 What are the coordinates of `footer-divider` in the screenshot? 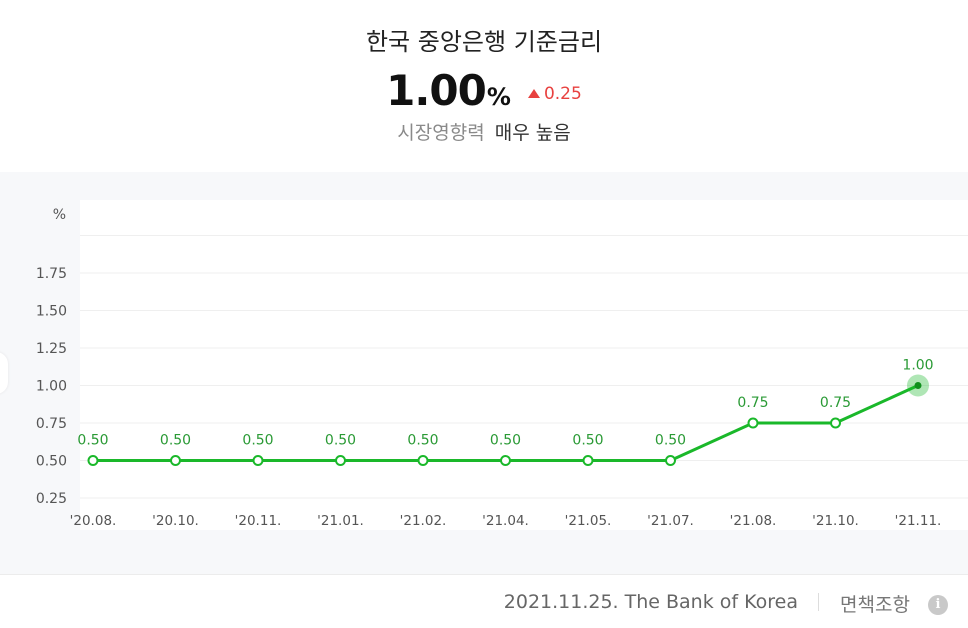 It's located at (818, 602).